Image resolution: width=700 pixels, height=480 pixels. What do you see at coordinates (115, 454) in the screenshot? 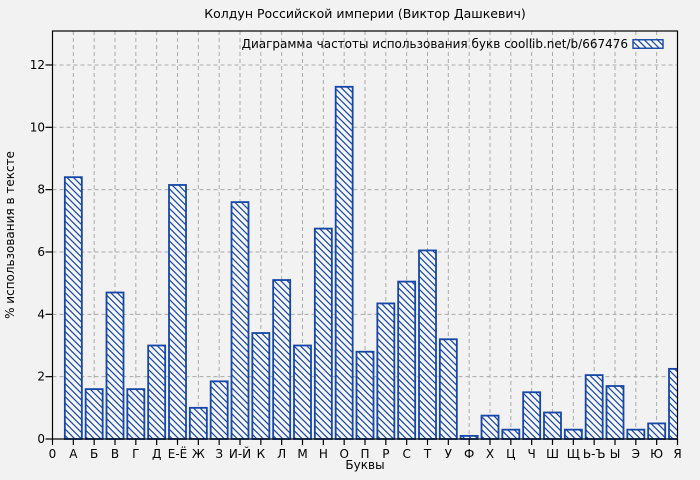
I see `x-tick-label: В` at bounding box center [115, 454].